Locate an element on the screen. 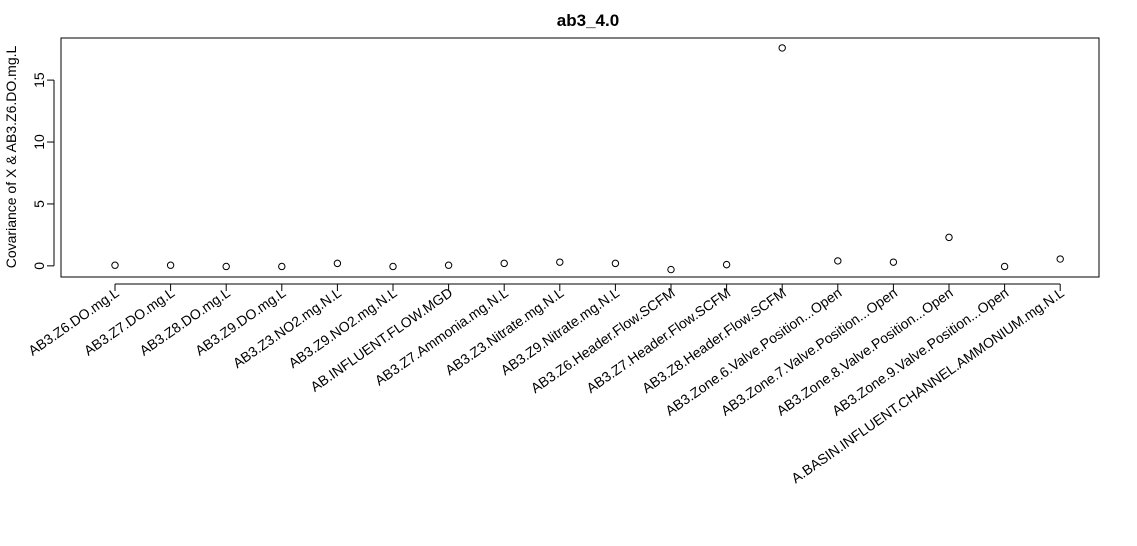 Image resolution: width=1137 pixels, height=546 pixels. y-axis: 0 5 10 15 is located at coordinates (43, 171).